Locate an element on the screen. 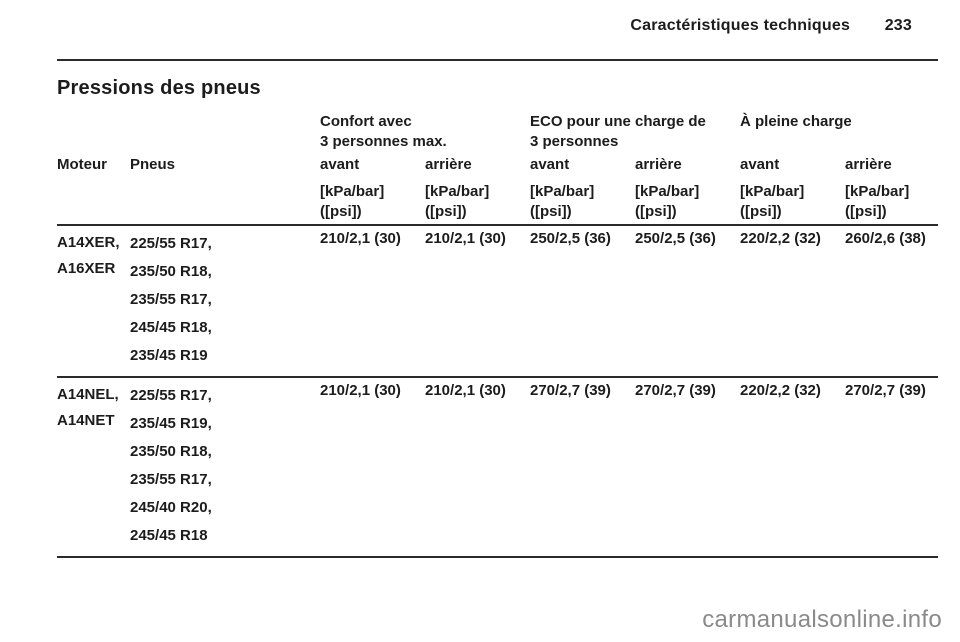 This screenshot has width=960, height=642. watermark: carmanualsonline.info is located at coordinates (822, 619).